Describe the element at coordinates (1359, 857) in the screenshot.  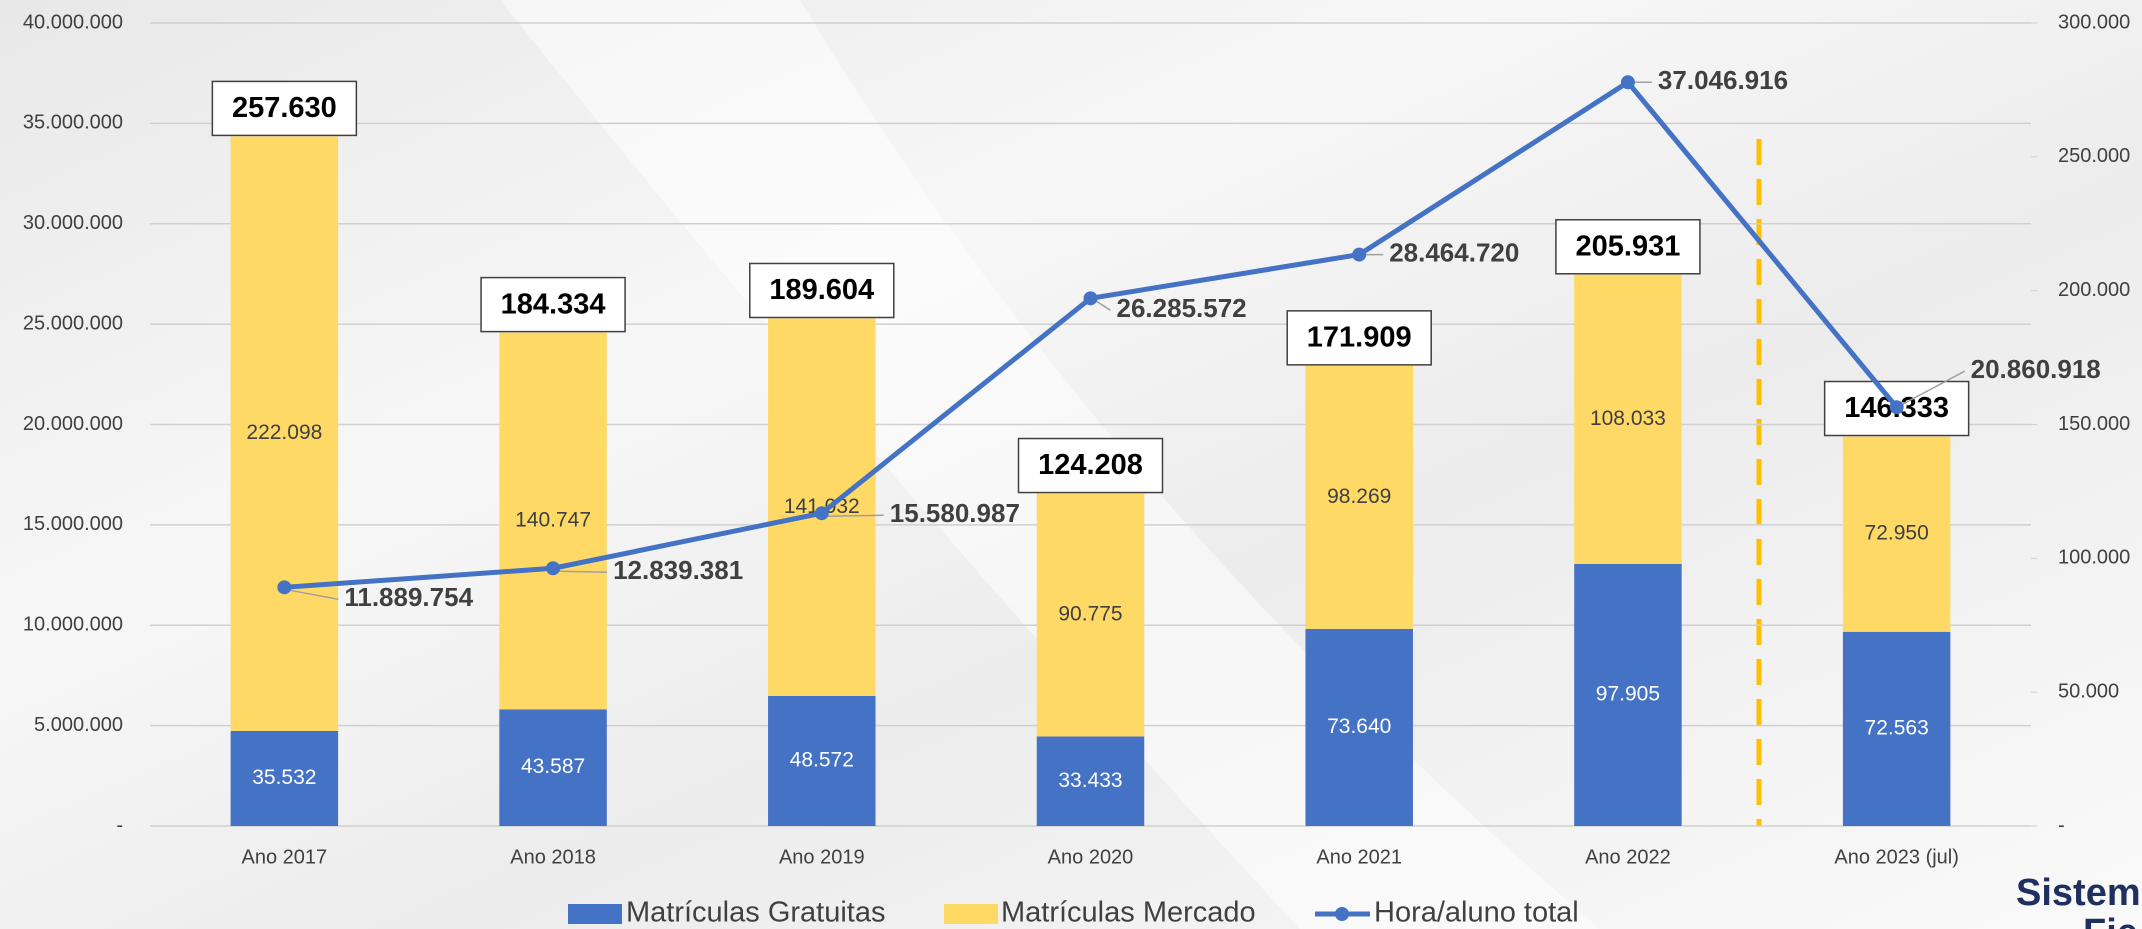
I see `x-tick-label: Ano 2021` at that location.